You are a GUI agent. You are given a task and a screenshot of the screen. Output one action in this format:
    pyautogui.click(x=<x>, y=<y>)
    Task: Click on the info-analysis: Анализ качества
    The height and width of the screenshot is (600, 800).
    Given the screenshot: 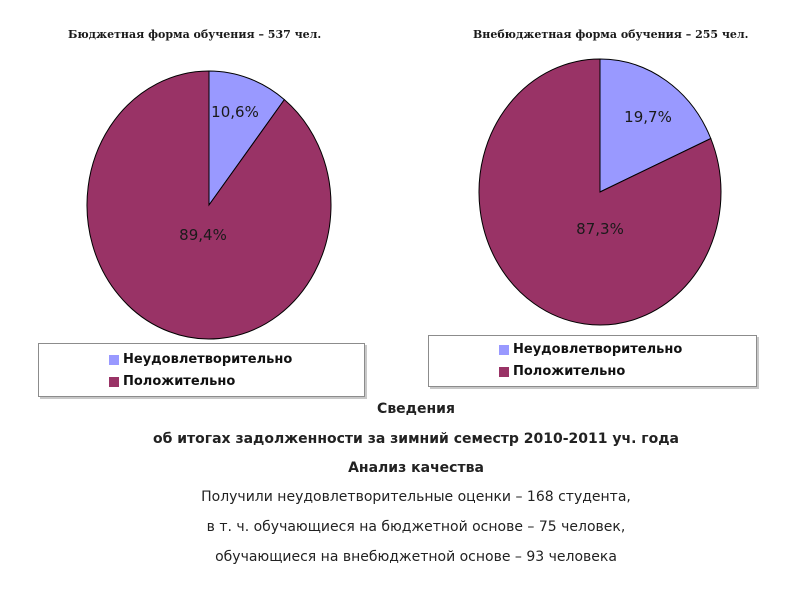 What is the action you would take?
    pyautogui.click(x=416, y=468)
    